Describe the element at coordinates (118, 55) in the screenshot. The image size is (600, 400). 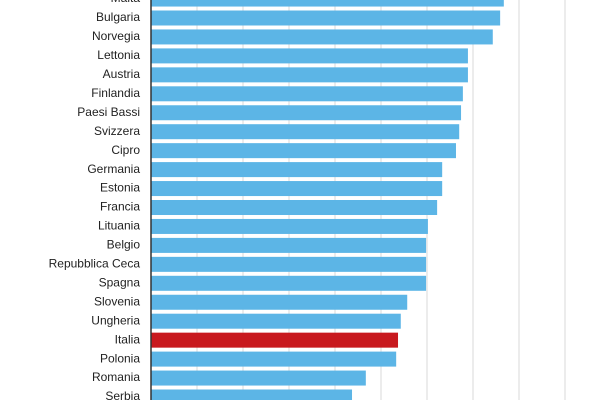
I see `y-tick-label: Lettonia` at that location.